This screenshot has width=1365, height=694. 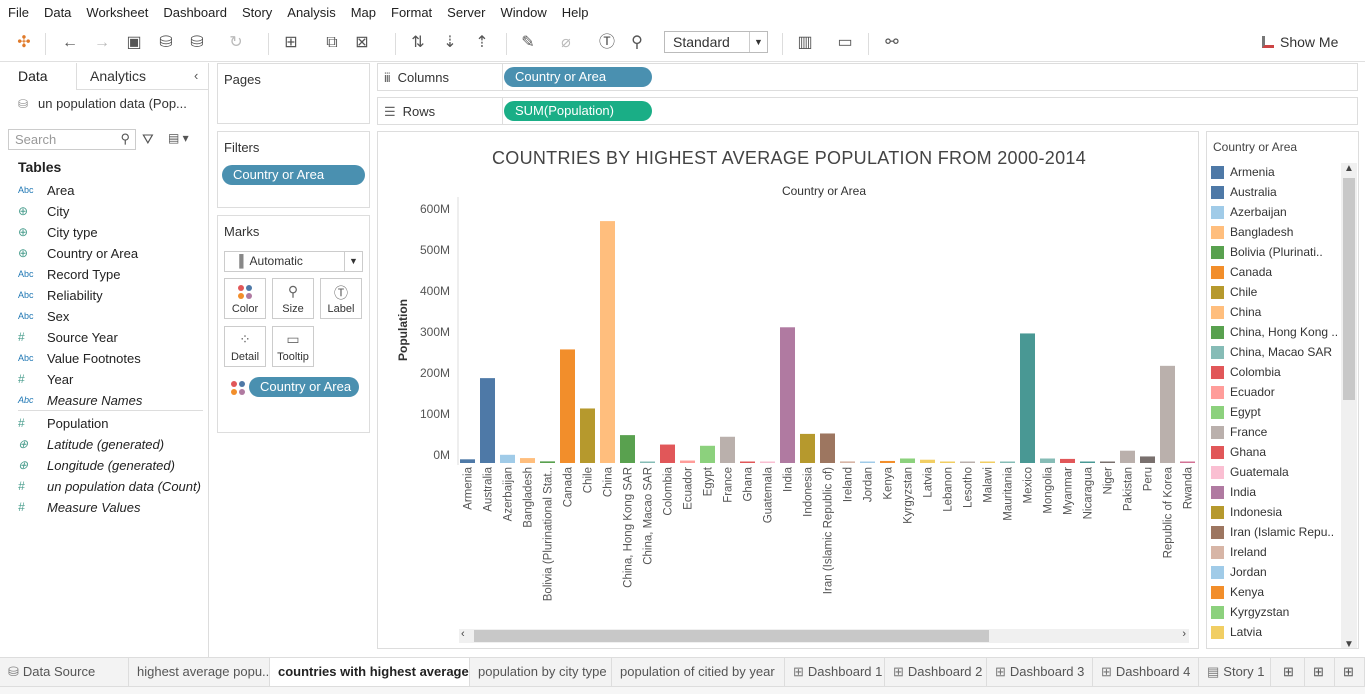 I want to click on filters-card: Filters Country or Area, so click(x=293, y=169).